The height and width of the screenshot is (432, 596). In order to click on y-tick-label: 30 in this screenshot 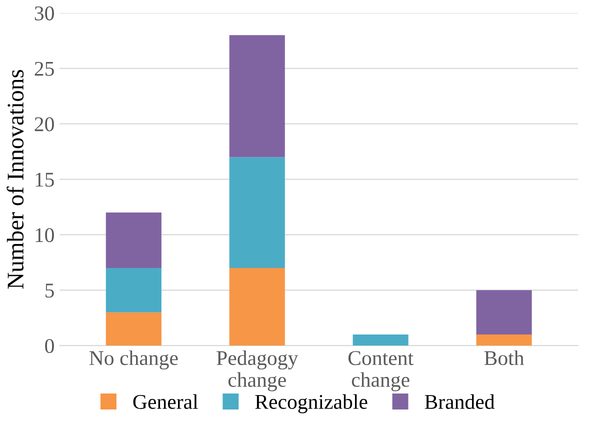, I will do `click(44, 13)`.